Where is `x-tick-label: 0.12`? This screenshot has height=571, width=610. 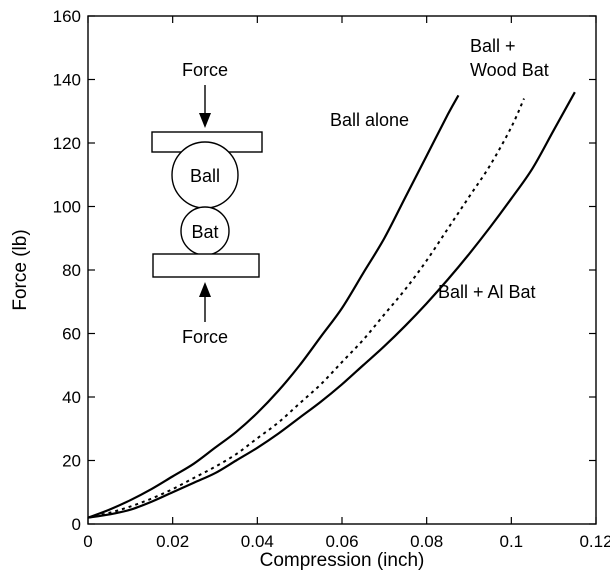
x-tick-label: 0.12 is located at coordinates (594, 541).